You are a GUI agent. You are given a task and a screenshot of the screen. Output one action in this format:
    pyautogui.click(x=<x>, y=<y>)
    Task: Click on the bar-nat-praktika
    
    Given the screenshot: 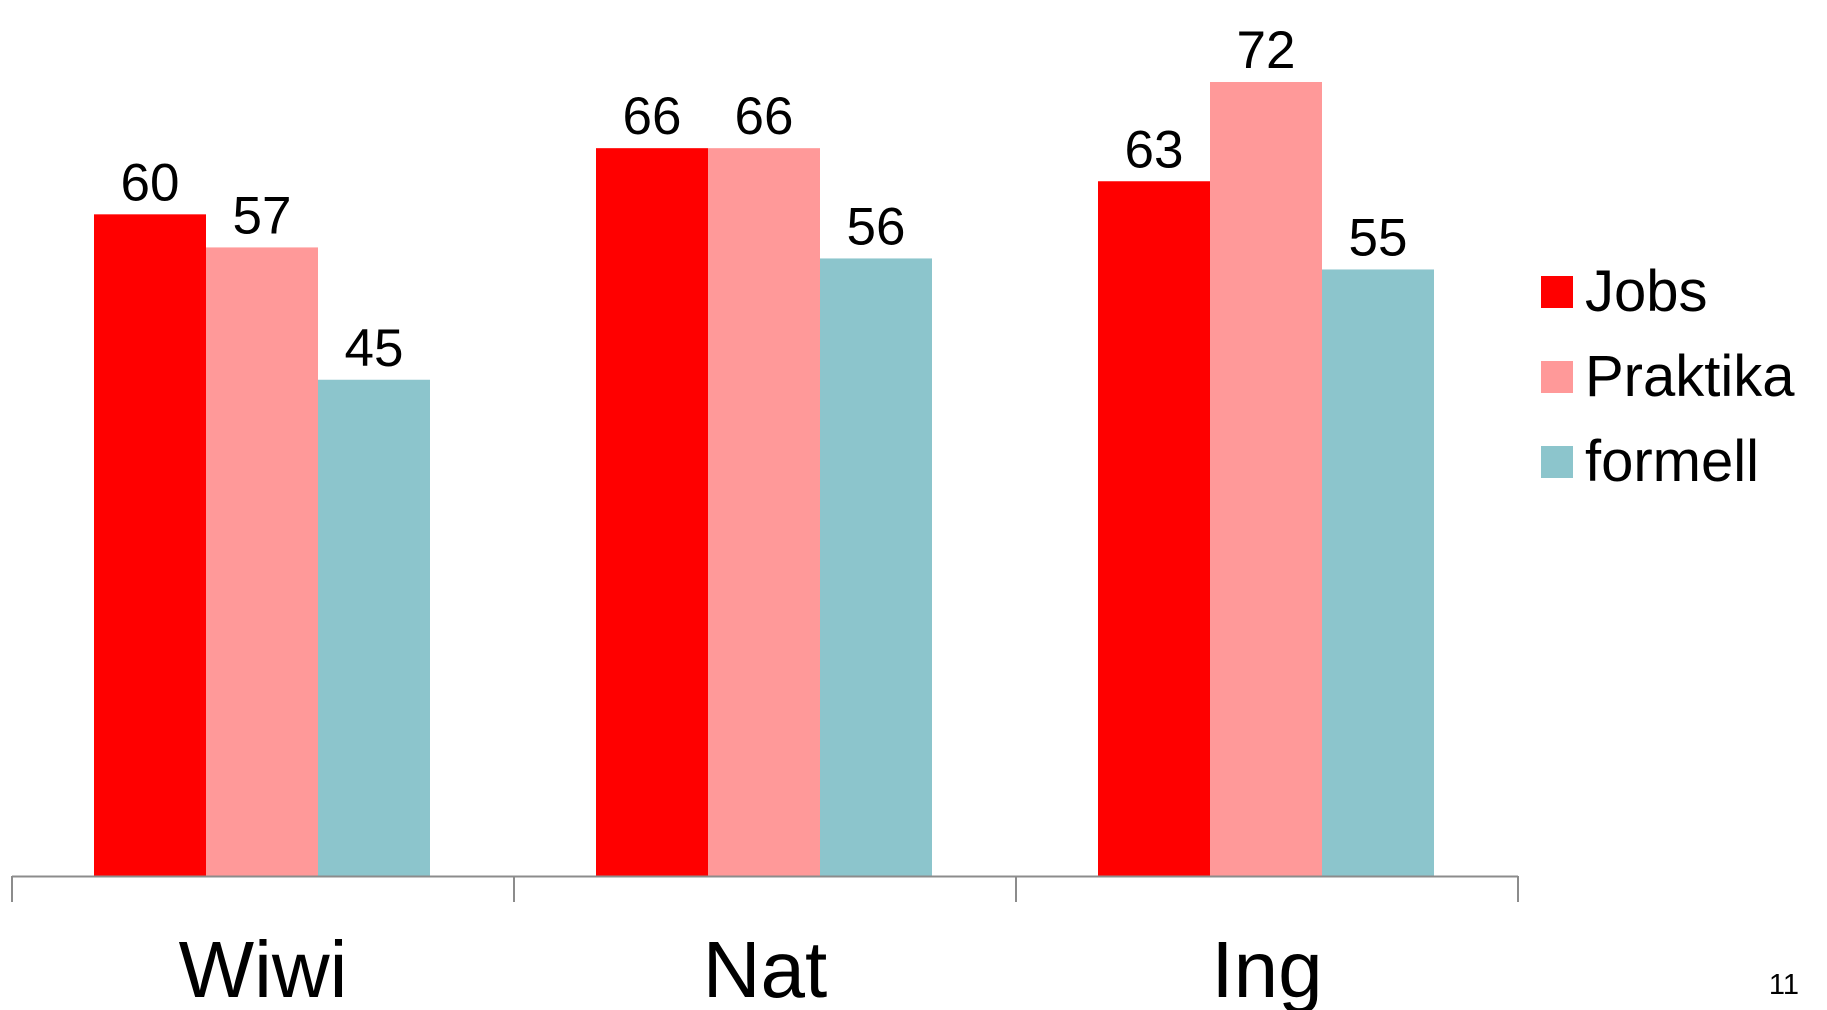 What is the action you would take?
    pyautogui.click(x=764, y=512)
    